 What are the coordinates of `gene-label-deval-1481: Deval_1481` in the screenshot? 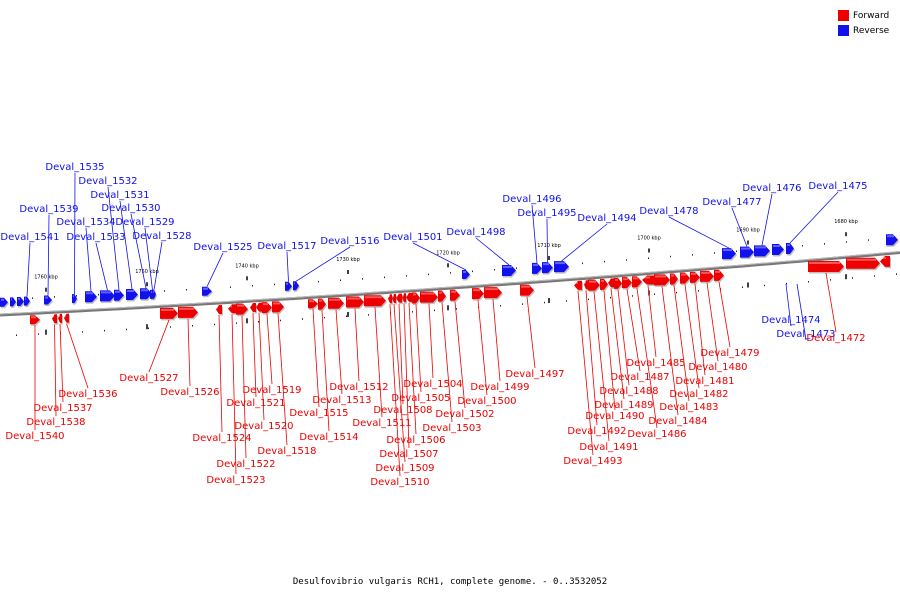 It's located at (705, 335).